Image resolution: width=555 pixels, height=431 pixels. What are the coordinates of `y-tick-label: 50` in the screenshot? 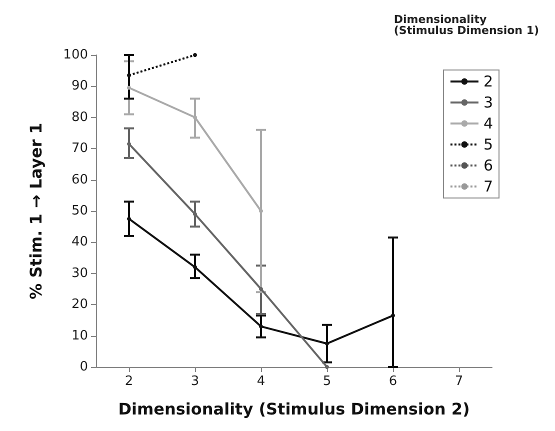 It's located at (79, 211).